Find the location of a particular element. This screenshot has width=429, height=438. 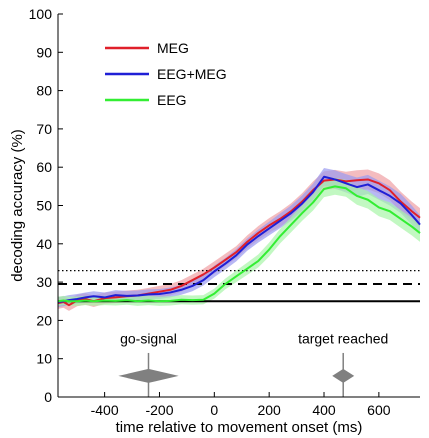

x-tick-label: -200 is located at coordinates (159, 410).